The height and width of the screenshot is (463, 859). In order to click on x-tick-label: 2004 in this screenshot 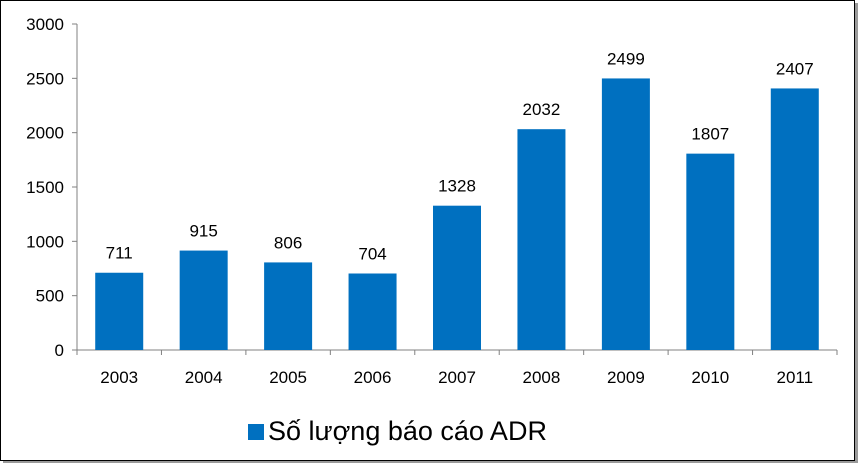, I will do `click(204, 377)`.